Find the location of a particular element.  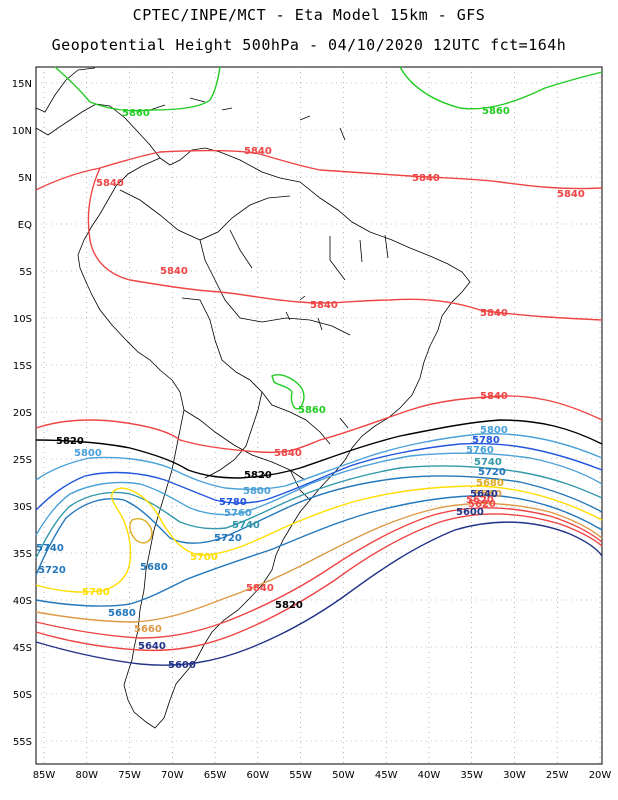

latitude-label: 5N is located at coordinates (25, 178).